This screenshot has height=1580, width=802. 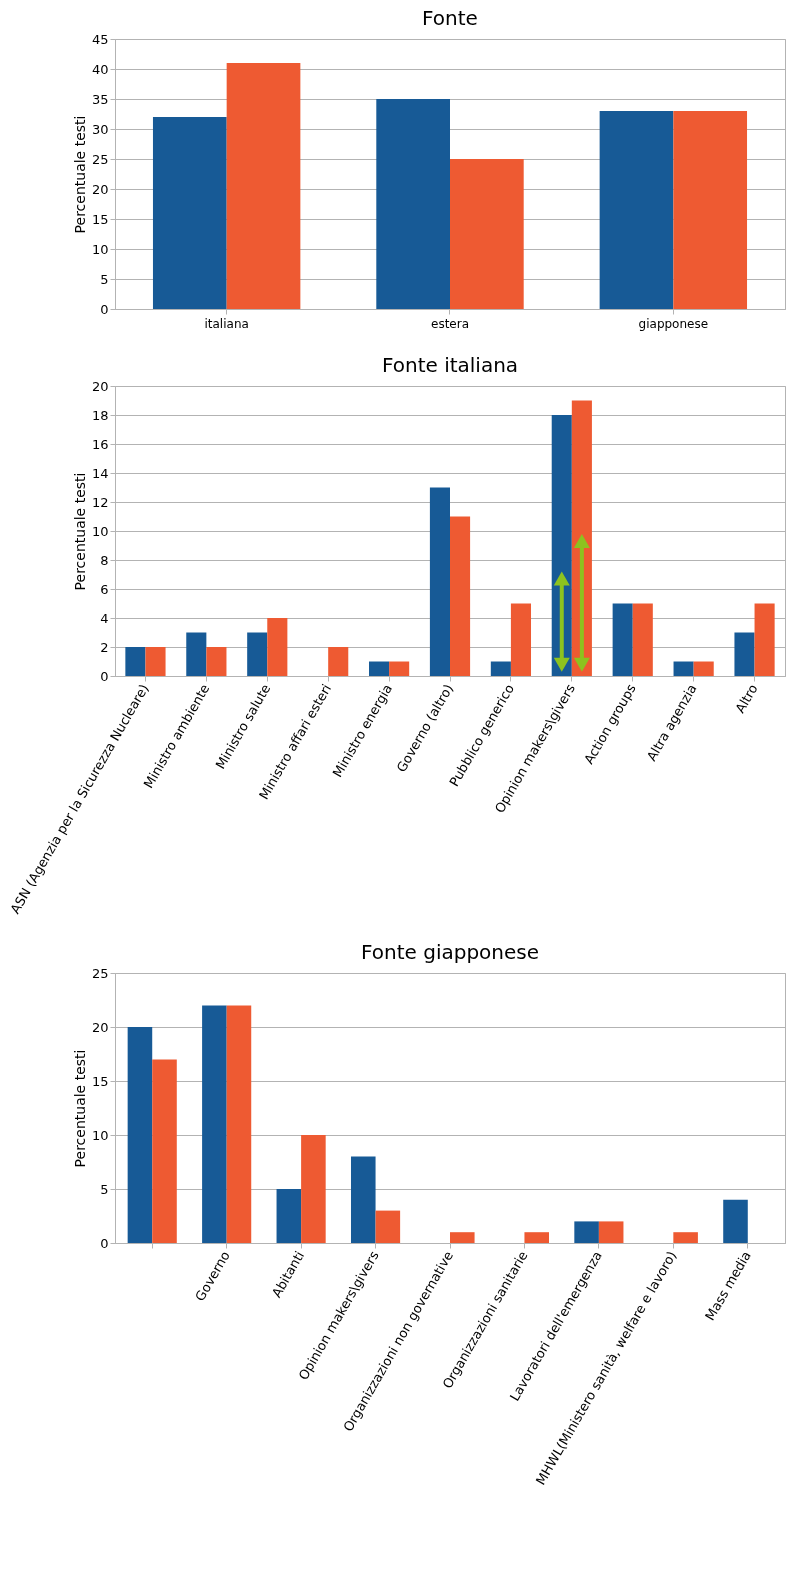 What do you see at coordinates (100, 415) in the screenshot?
I see `y-tick-label: 18` at bounding box center [100, 415].